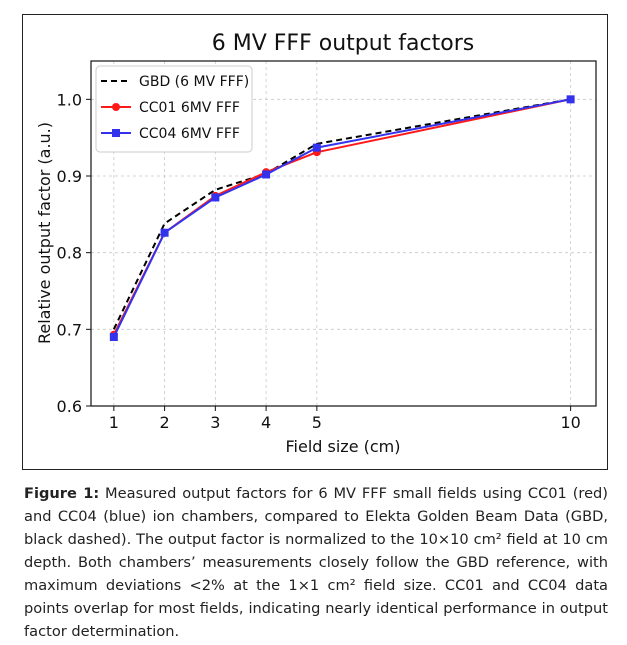 The width and height of the screenshot is (627, 645). Describe the element at coordinates (69, 406) in the screenshot. I see `y-tick-label: 0.6` at that location.